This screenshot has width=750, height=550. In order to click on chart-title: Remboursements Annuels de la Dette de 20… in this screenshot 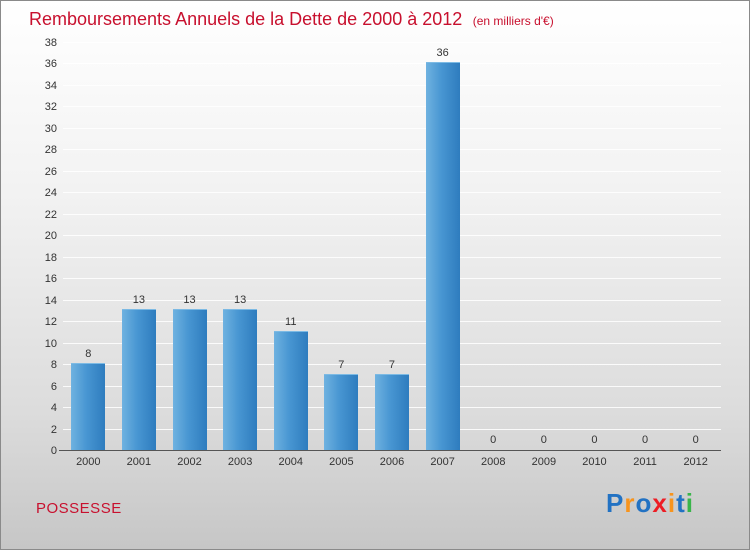, I will do `click(246, 19)`.